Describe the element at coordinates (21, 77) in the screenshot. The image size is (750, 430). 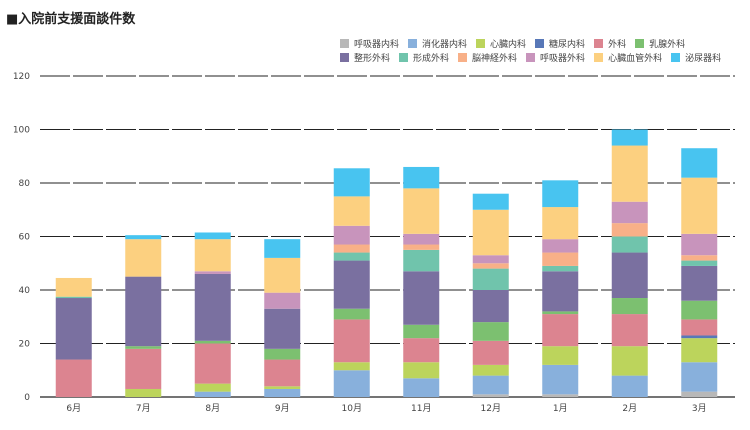
I see `y-tick-label: 120` at that location.